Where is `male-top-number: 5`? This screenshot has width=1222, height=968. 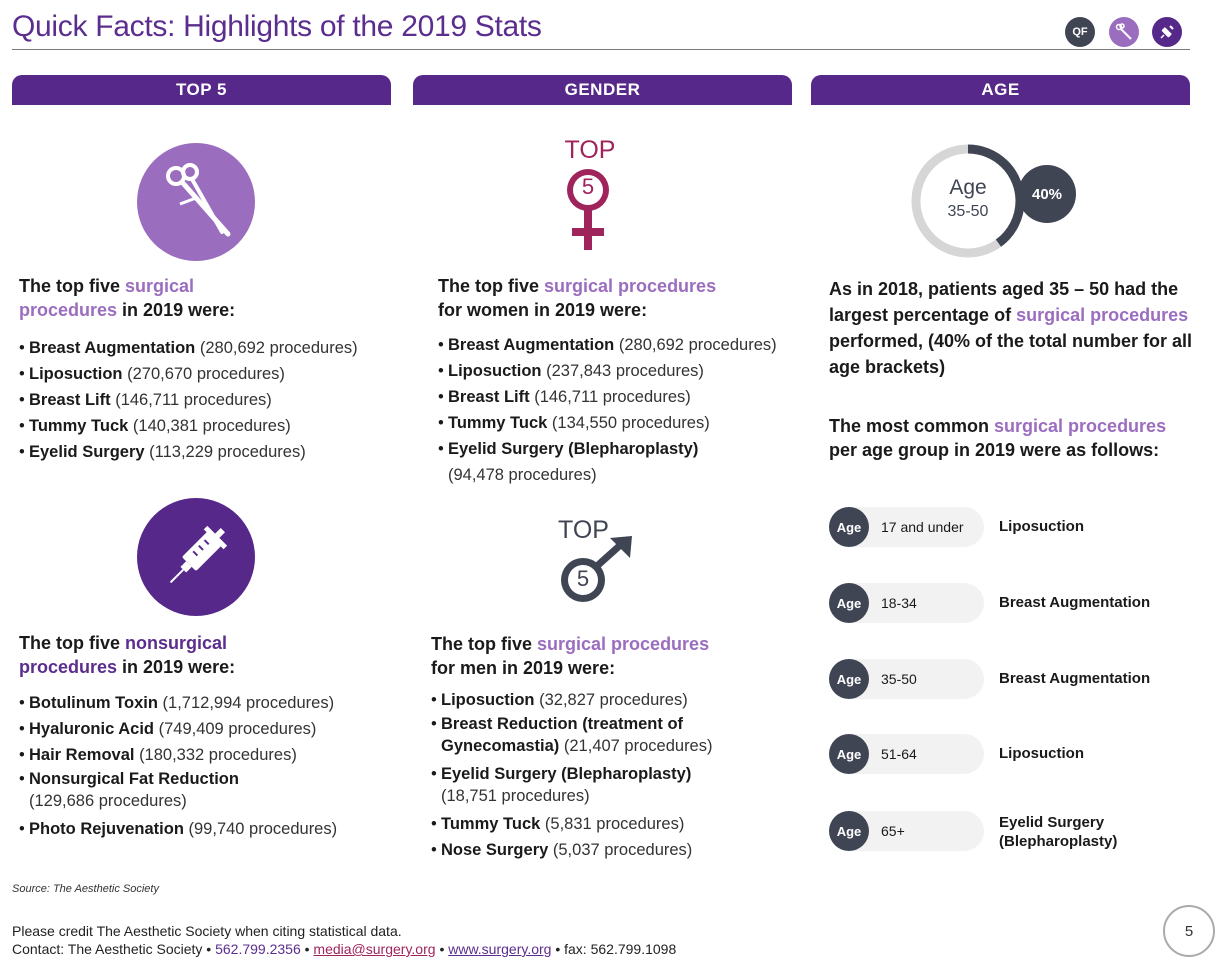 male-top-number: 5 is located at coordinates (583, 578).